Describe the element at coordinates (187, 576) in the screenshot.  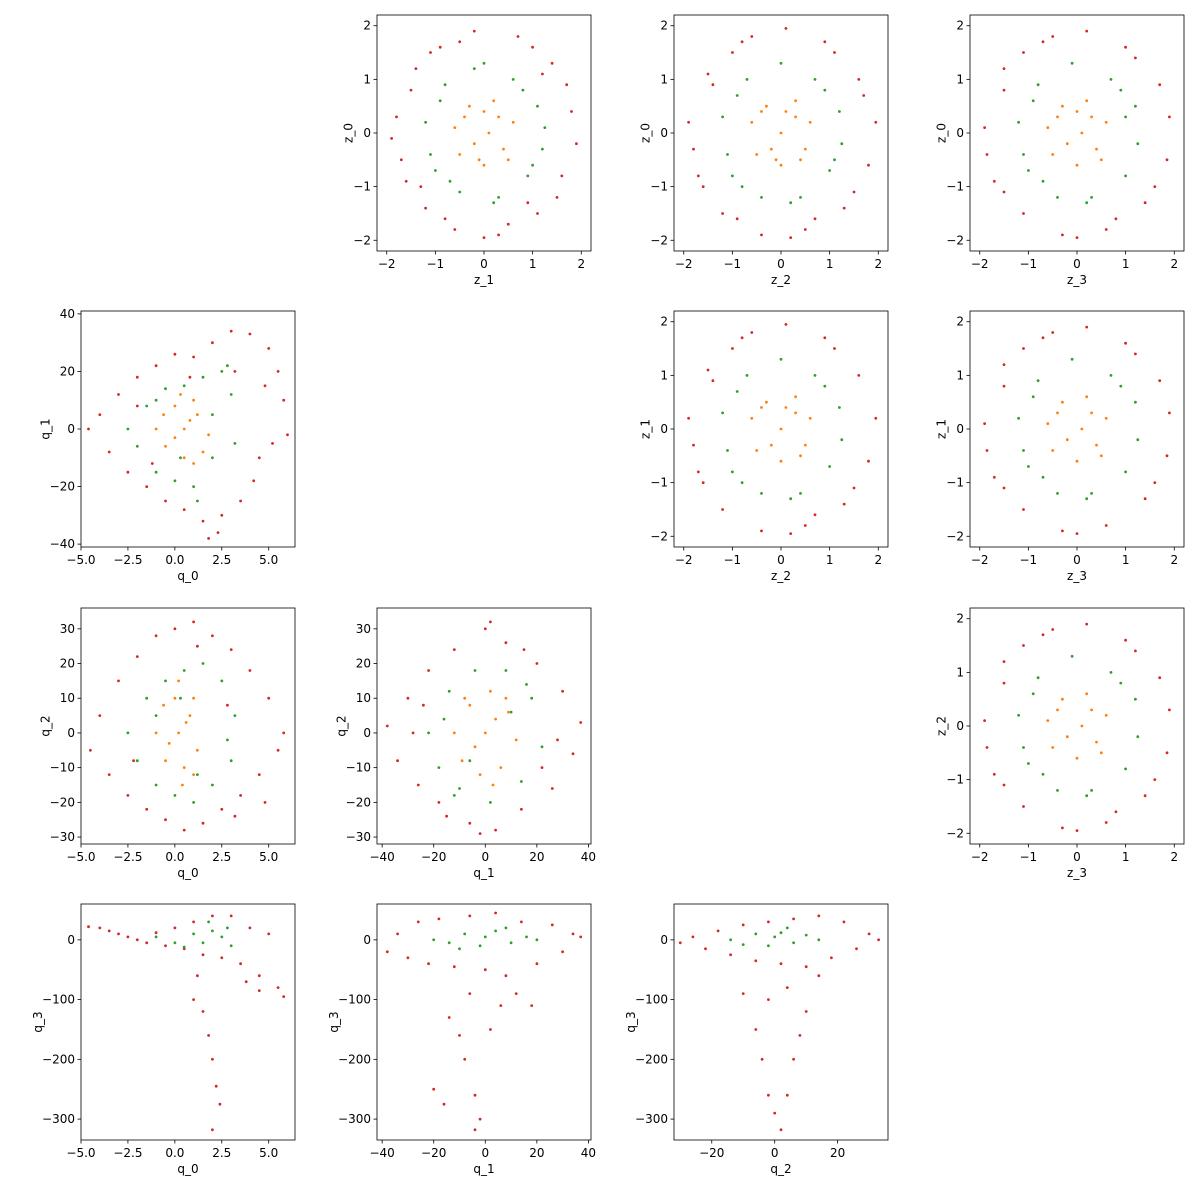
I see `x-axis-label: q_0` at that location.